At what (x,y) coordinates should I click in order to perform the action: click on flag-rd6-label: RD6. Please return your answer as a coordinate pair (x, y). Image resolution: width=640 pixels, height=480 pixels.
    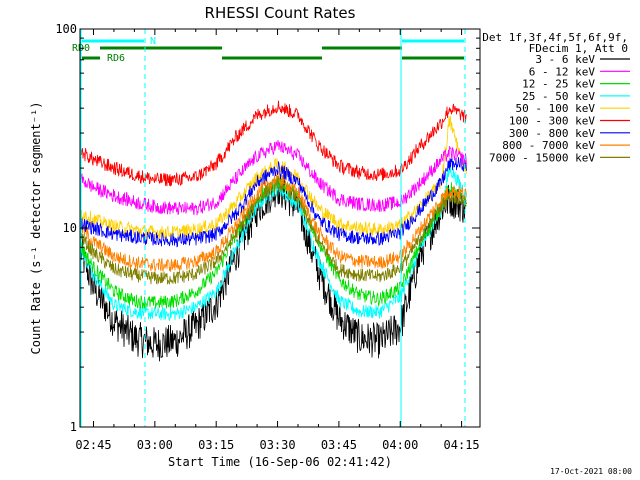
    Looking at the image, I should click on (116, 58).